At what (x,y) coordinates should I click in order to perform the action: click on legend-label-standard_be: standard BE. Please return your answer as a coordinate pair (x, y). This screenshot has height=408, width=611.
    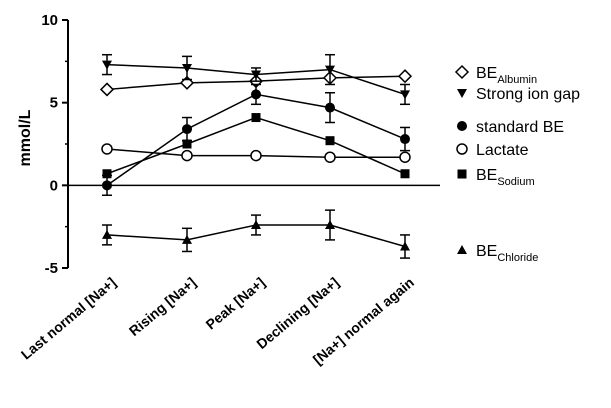
    Looking at the image, I should click on (520, 127).